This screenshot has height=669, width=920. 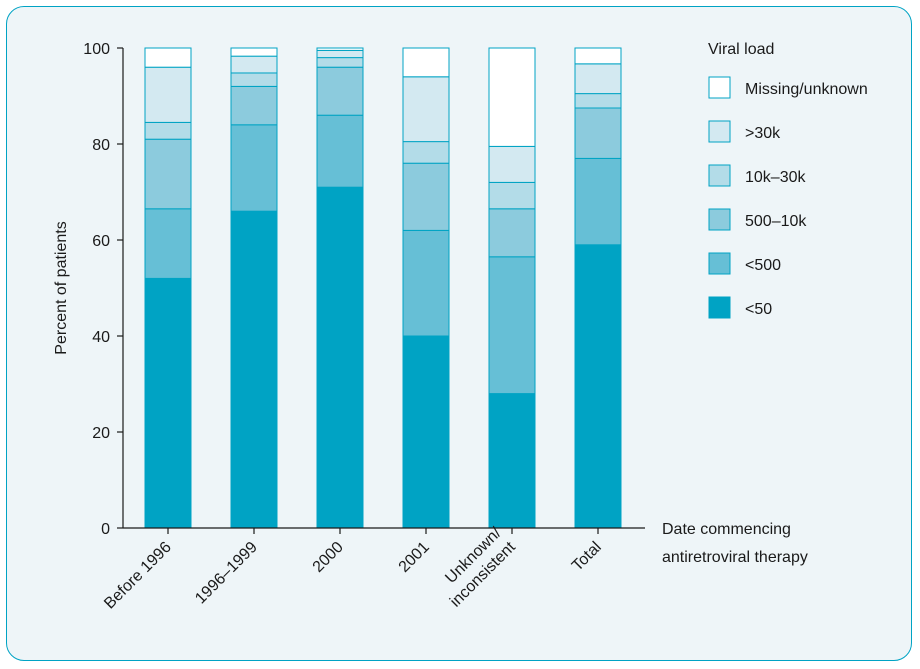 I want to click on y-tick-label: 0, so click(x=105, y=529).